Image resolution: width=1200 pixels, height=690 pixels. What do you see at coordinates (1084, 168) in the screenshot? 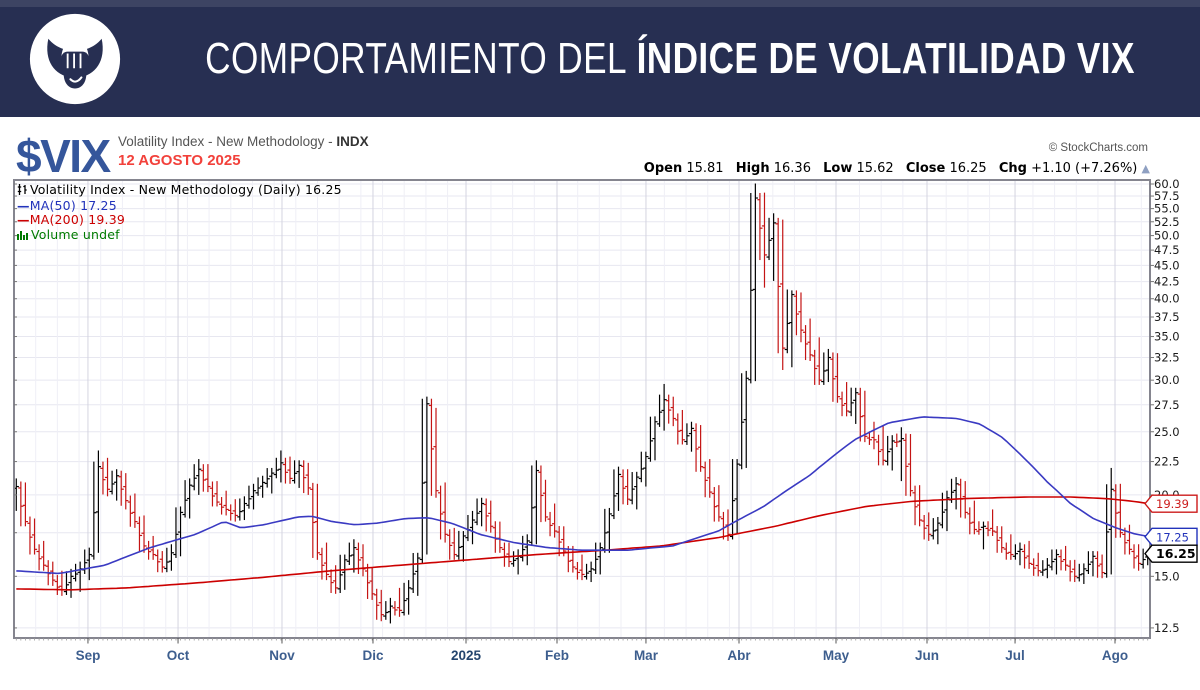
I see `chg-value: +1.10 (+7.26%)` at bounding box center [1084, 168].